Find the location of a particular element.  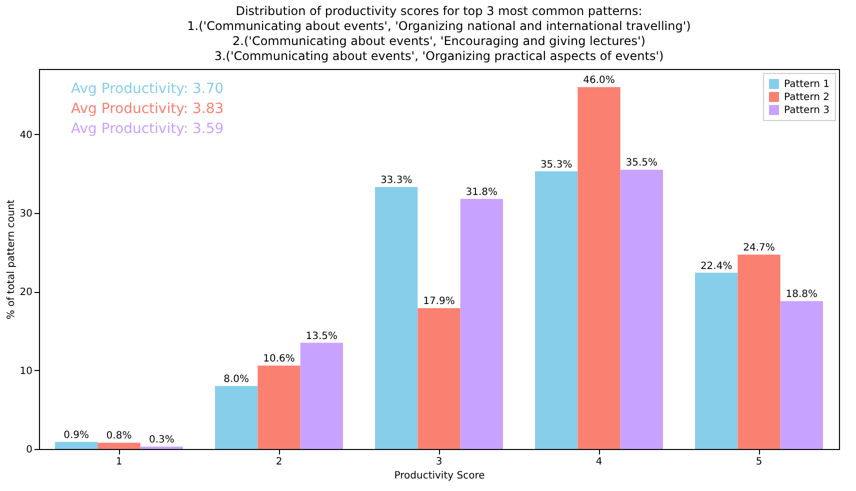

y-tick-label: 20 is located at coordinates (26, 292).